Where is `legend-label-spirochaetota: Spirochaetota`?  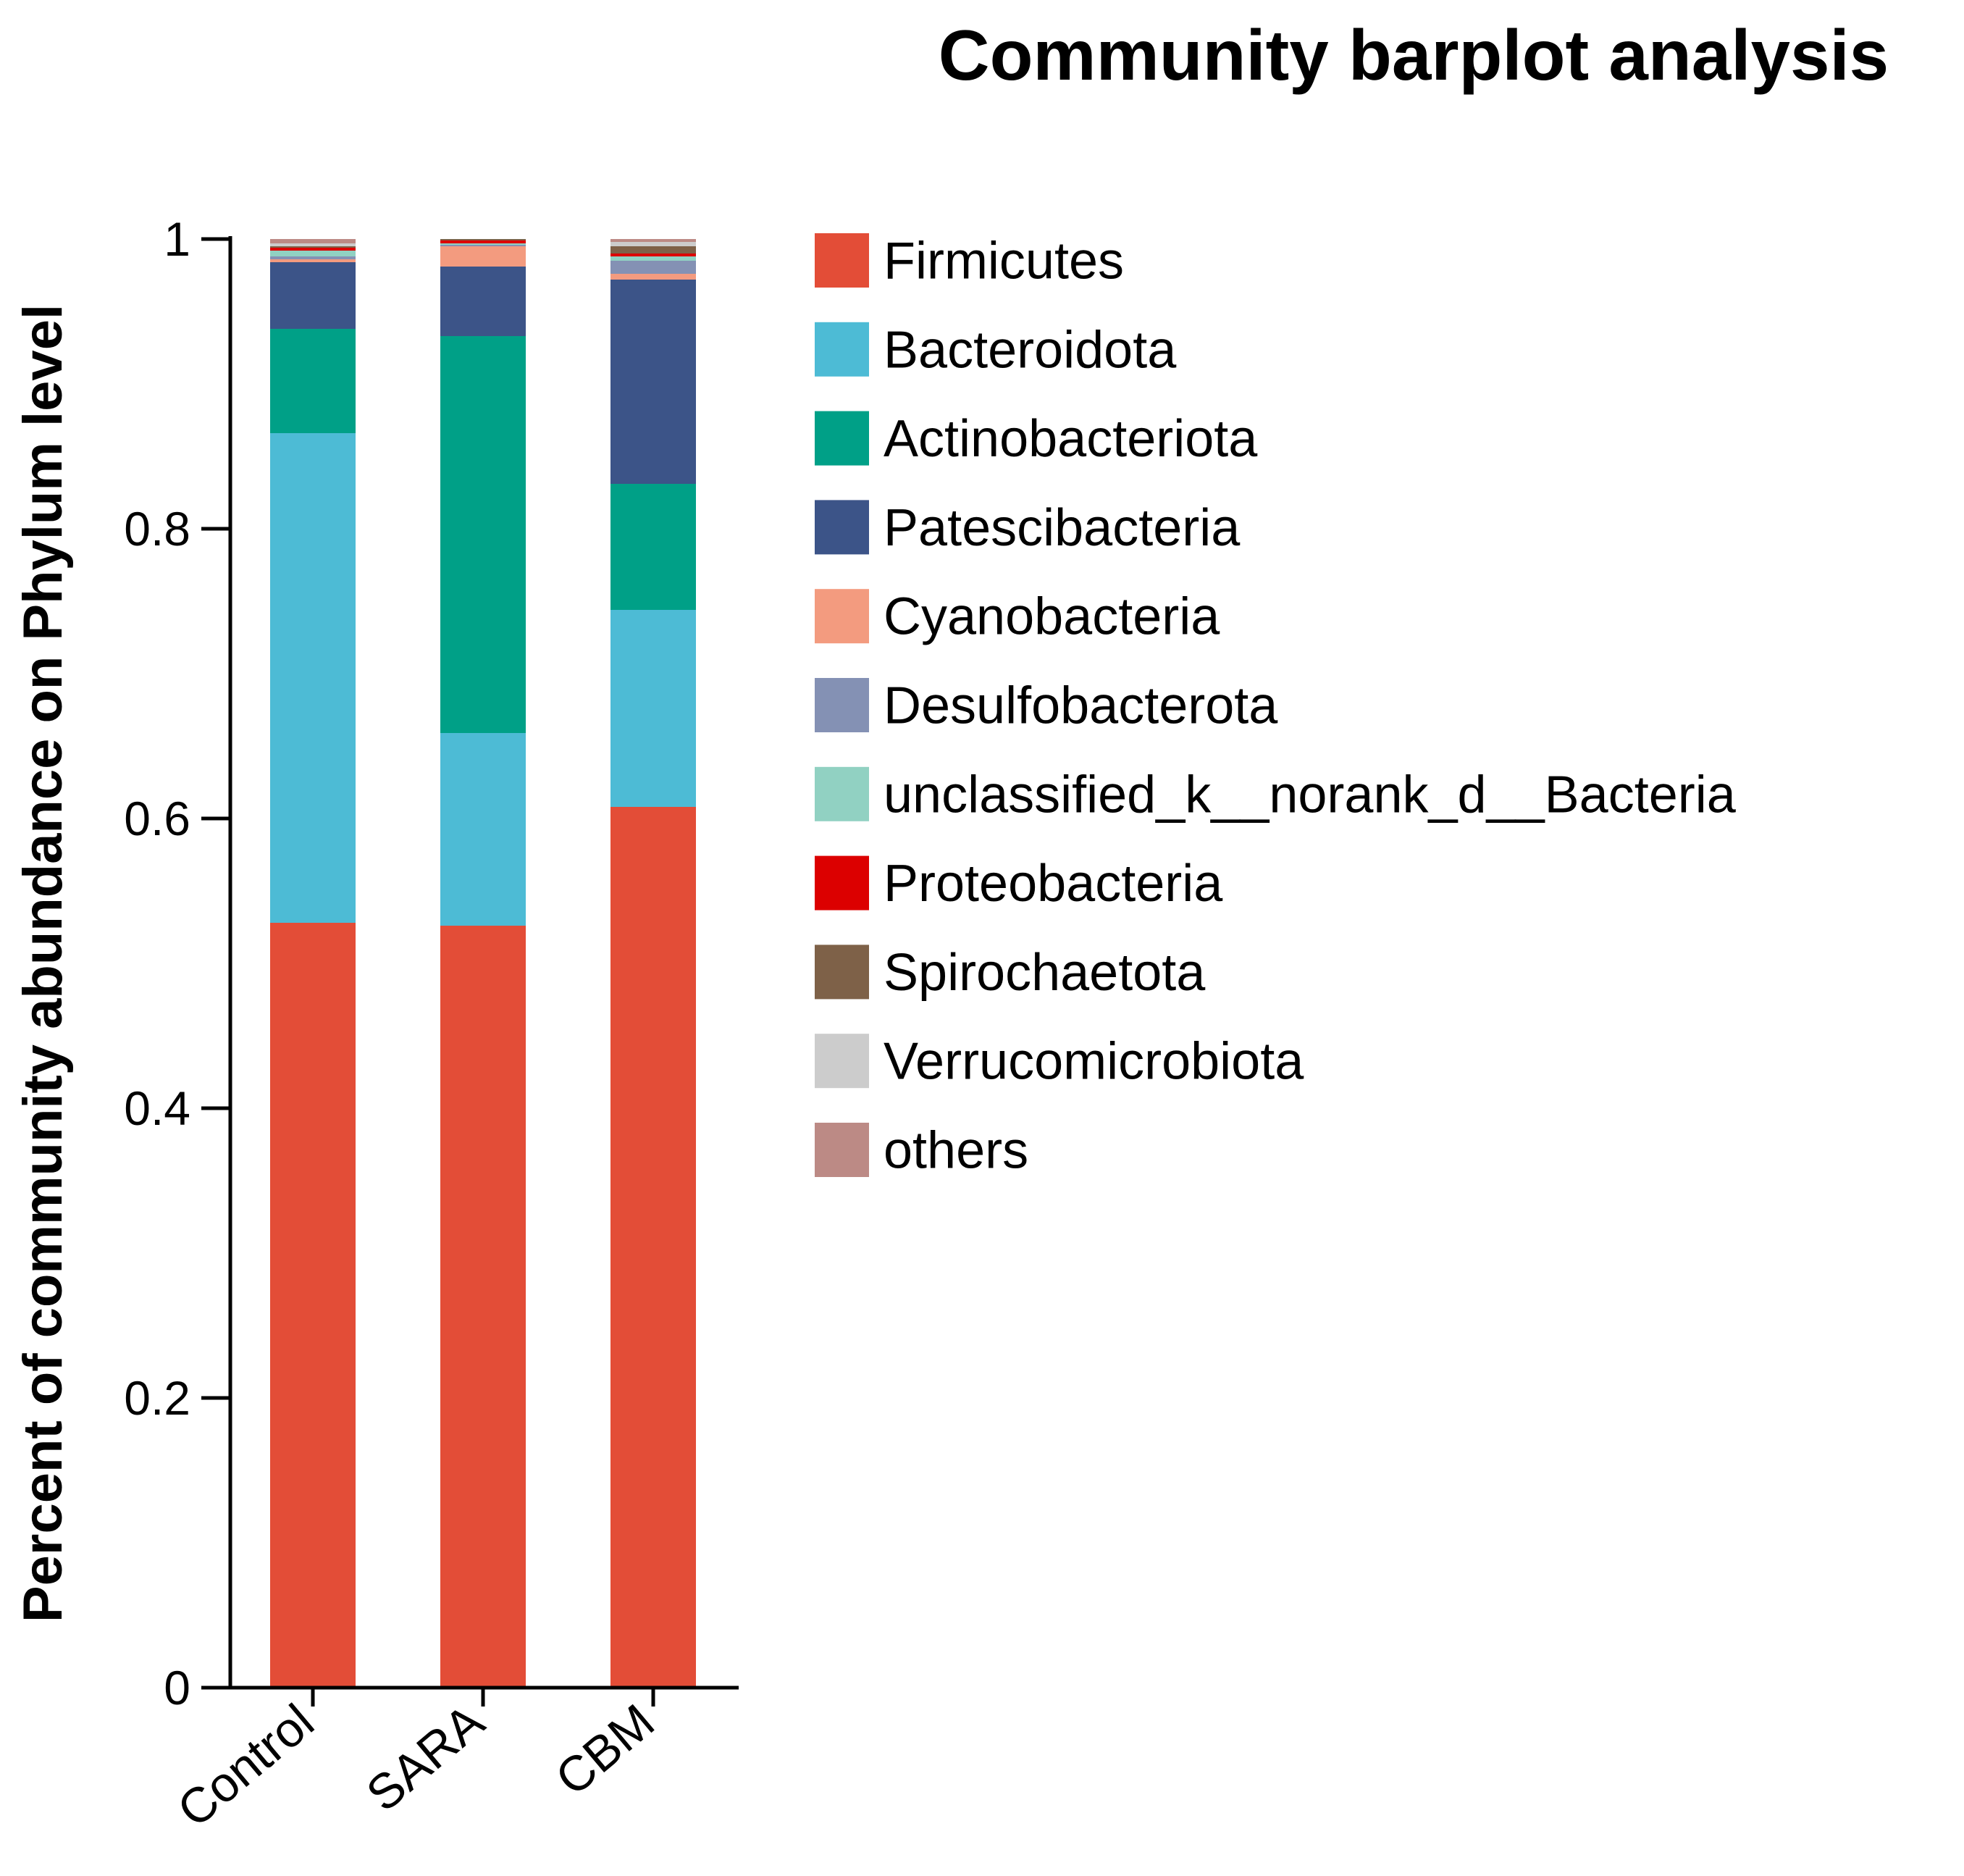
legend-label-spirochaetota: Spirochaetota is located at coordinates (1045, 973).